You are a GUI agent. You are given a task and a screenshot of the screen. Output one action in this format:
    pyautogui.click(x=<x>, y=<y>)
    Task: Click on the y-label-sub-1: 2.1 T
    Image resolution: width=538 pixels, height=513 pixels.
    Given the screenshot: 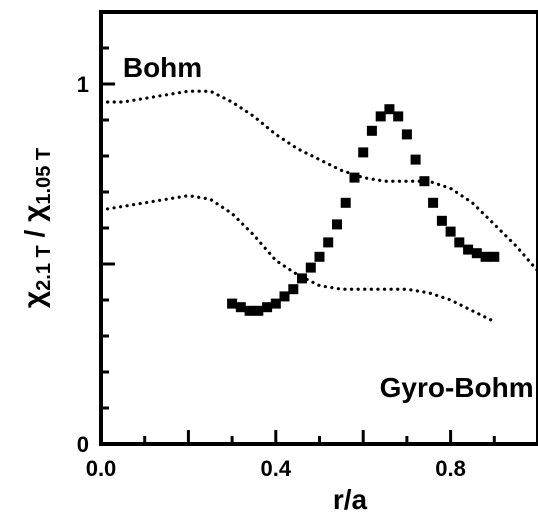 What is the action you would take?
    pyautogui.click(x=44, y=268)
    